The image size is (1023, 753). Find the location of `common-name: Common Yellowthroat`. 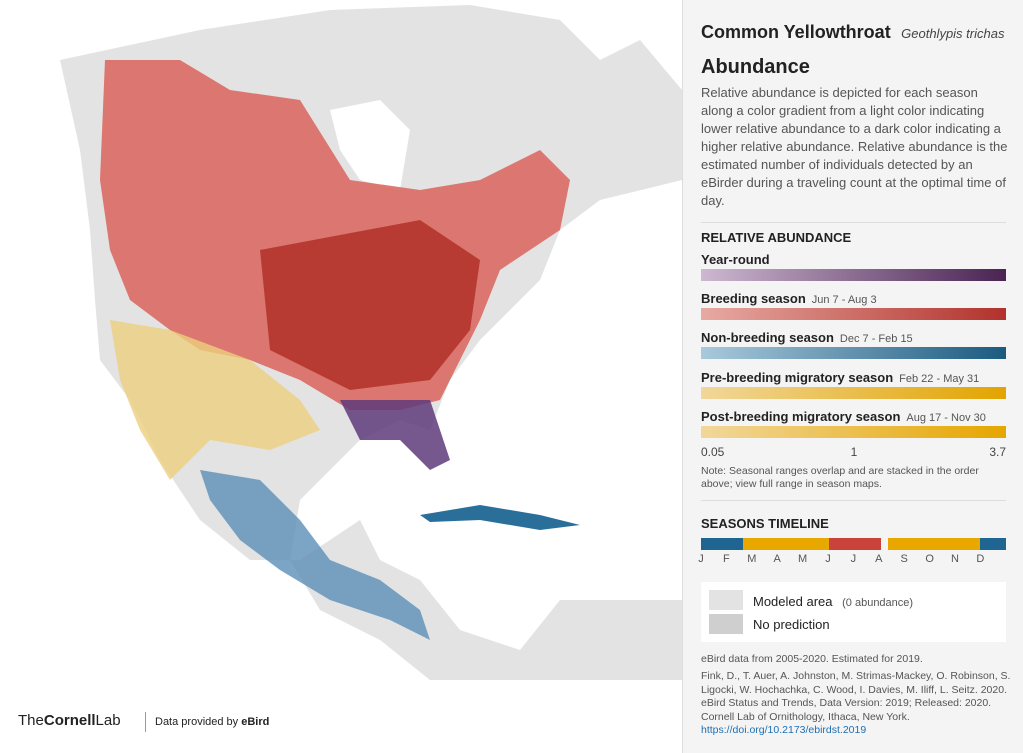

common-name: Common Yellowthroat is located at coordinates (796, 32).